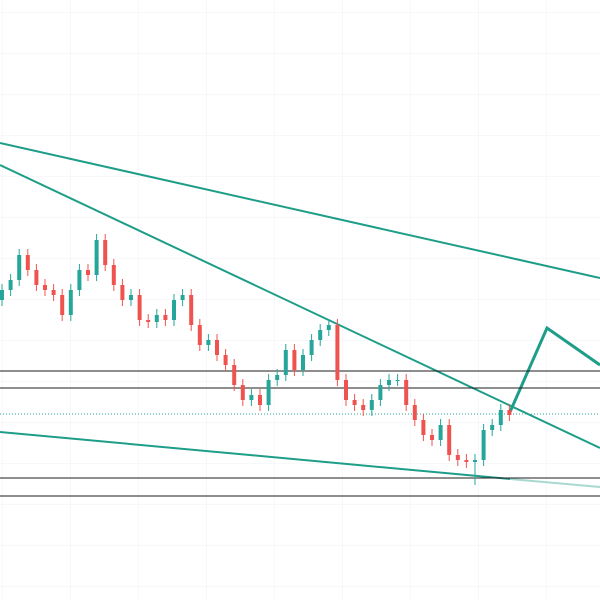 The image size is (600, 600). What do you see at coordinates (554, 483) in the screenshot?
I see `trend-line-extension` at bounding box center [554, 483].